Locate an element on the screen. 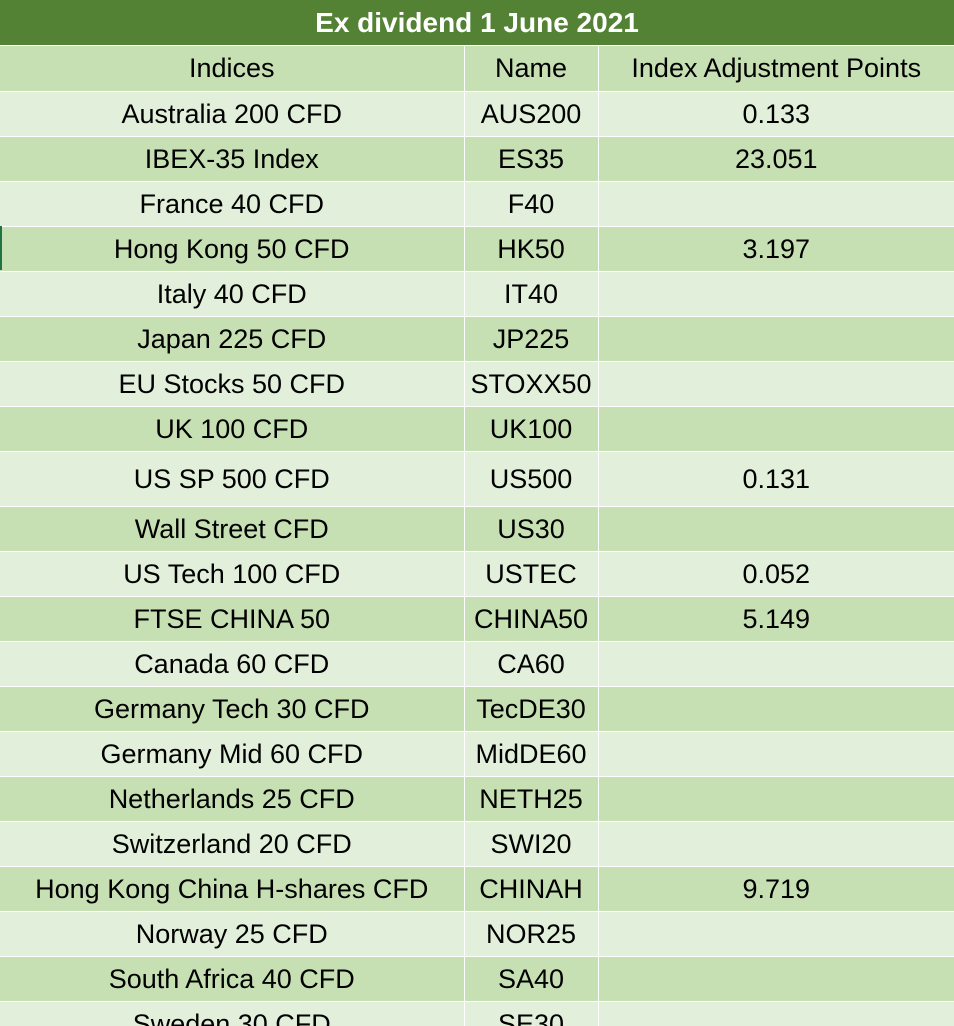  cell-index: IBEX-35 Index is located at coordinates (232, 159).